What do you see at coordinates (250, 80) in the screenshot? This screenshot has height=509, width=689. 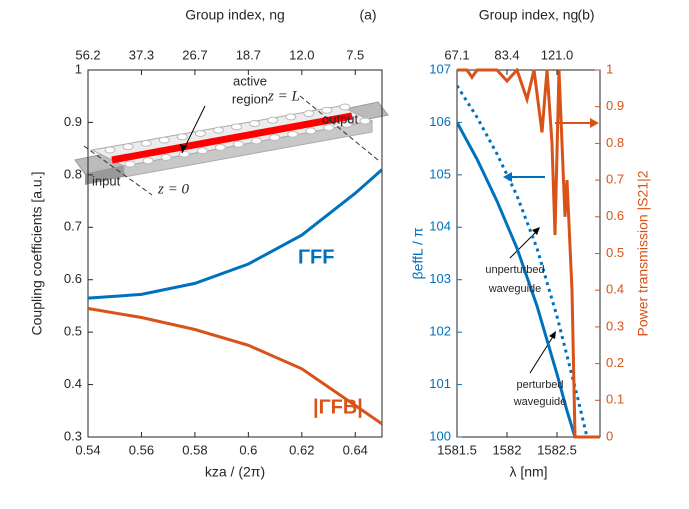 I see `annotation: active` at bounding box center [250, 80].